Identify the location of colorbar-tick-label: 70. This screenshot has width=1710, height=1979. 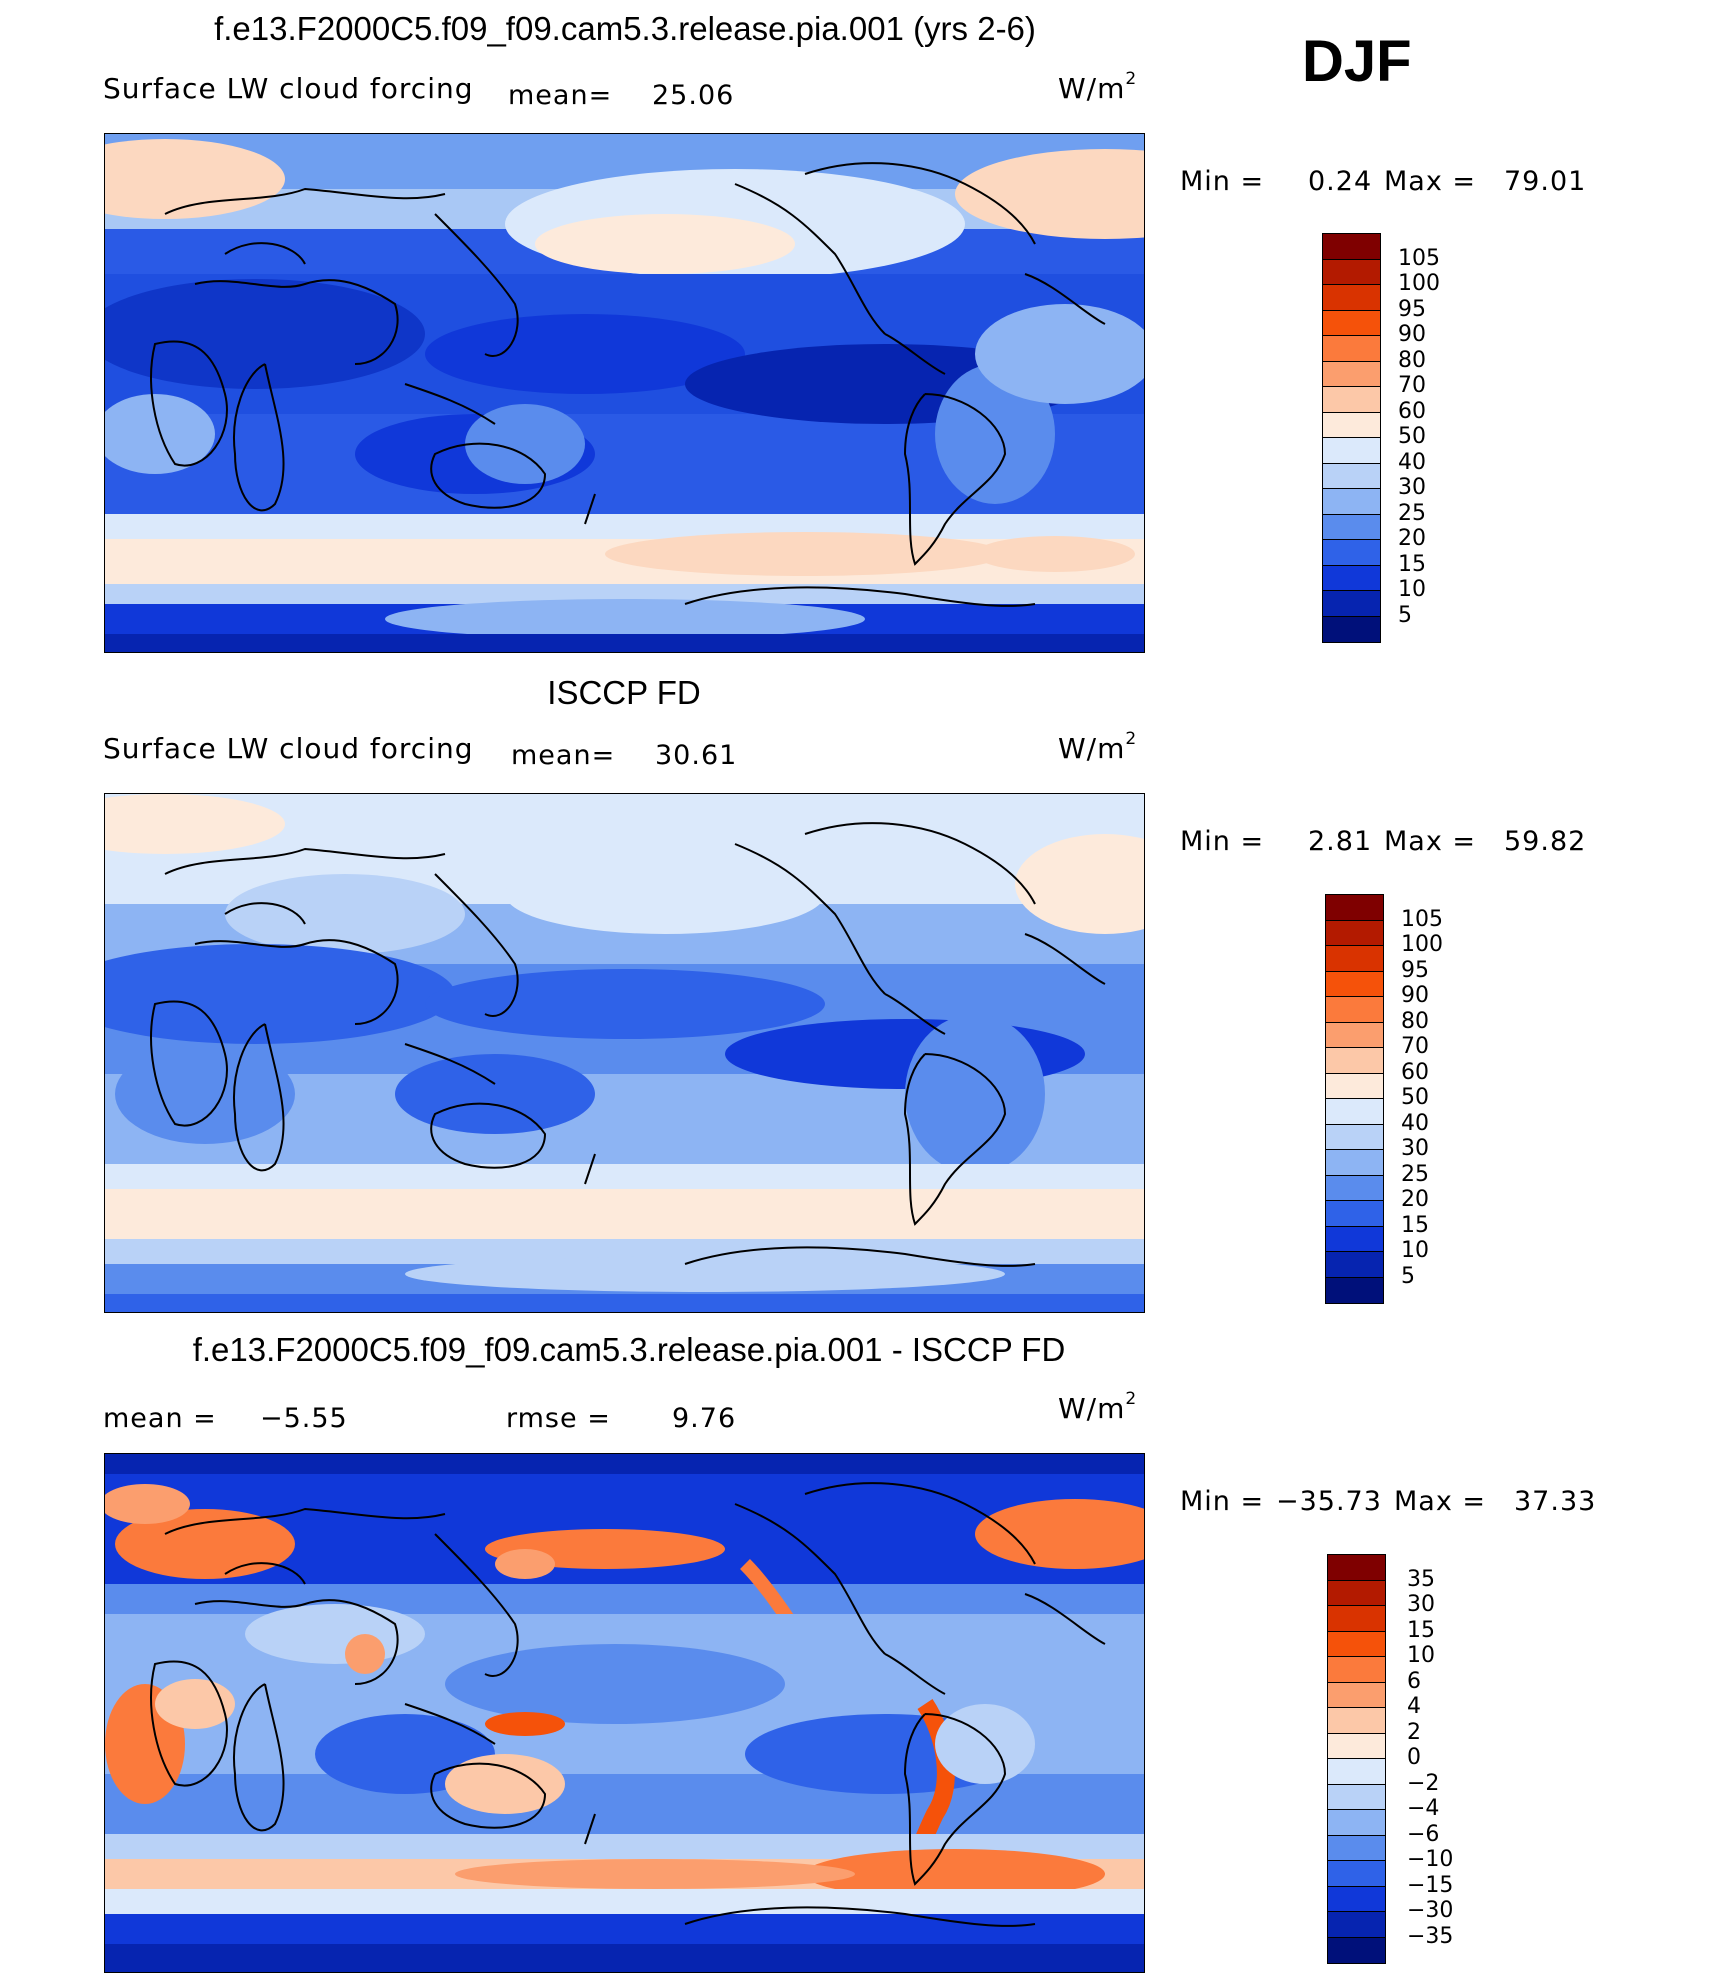
(1415, 1046).